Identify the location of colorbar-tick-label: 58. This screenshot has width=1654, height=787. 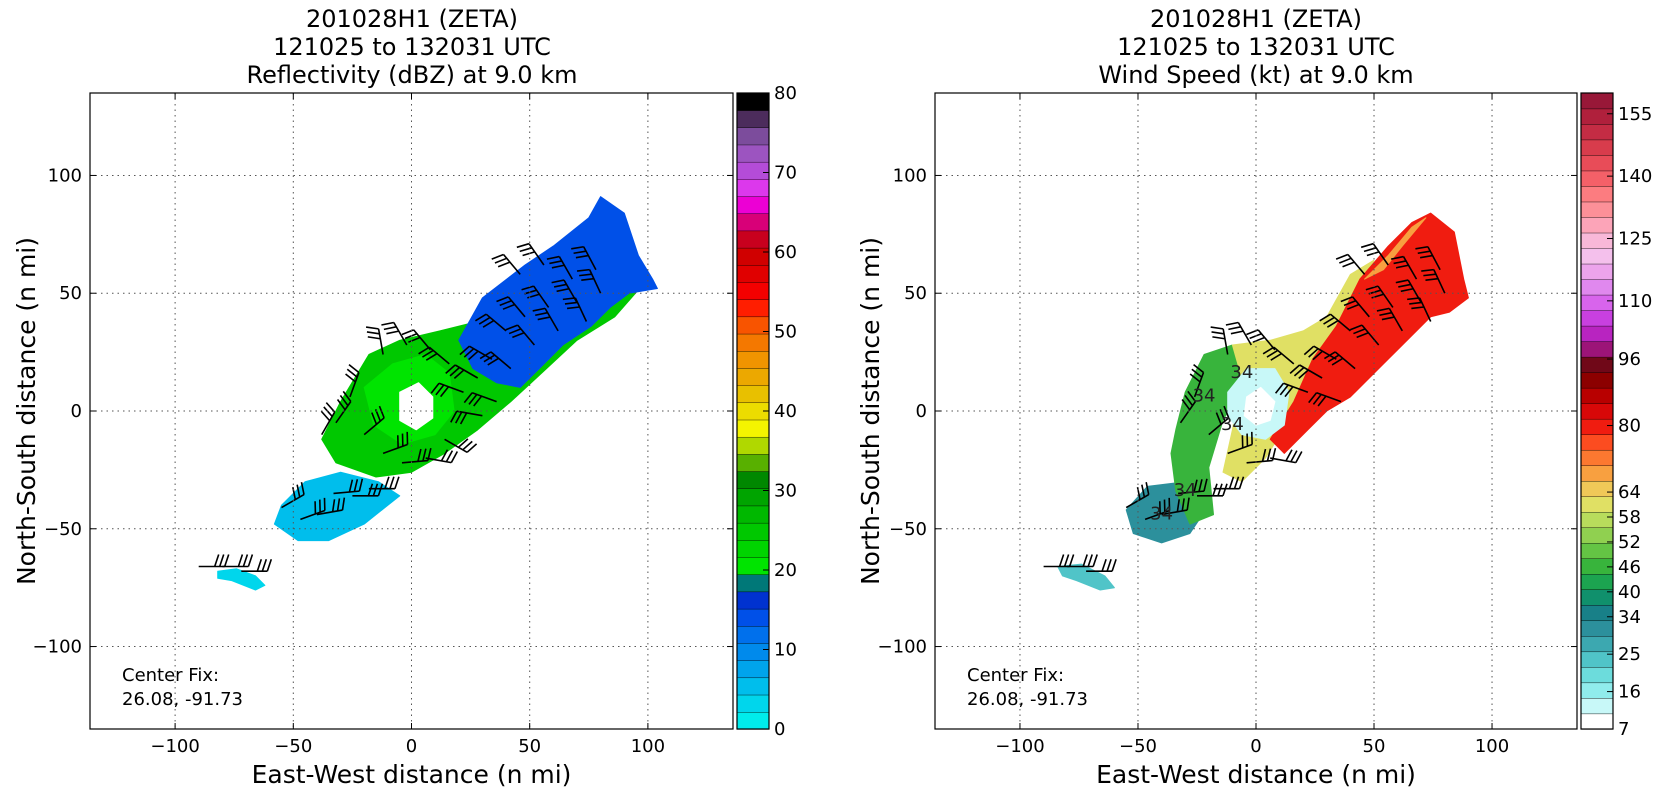
(1629, 517).